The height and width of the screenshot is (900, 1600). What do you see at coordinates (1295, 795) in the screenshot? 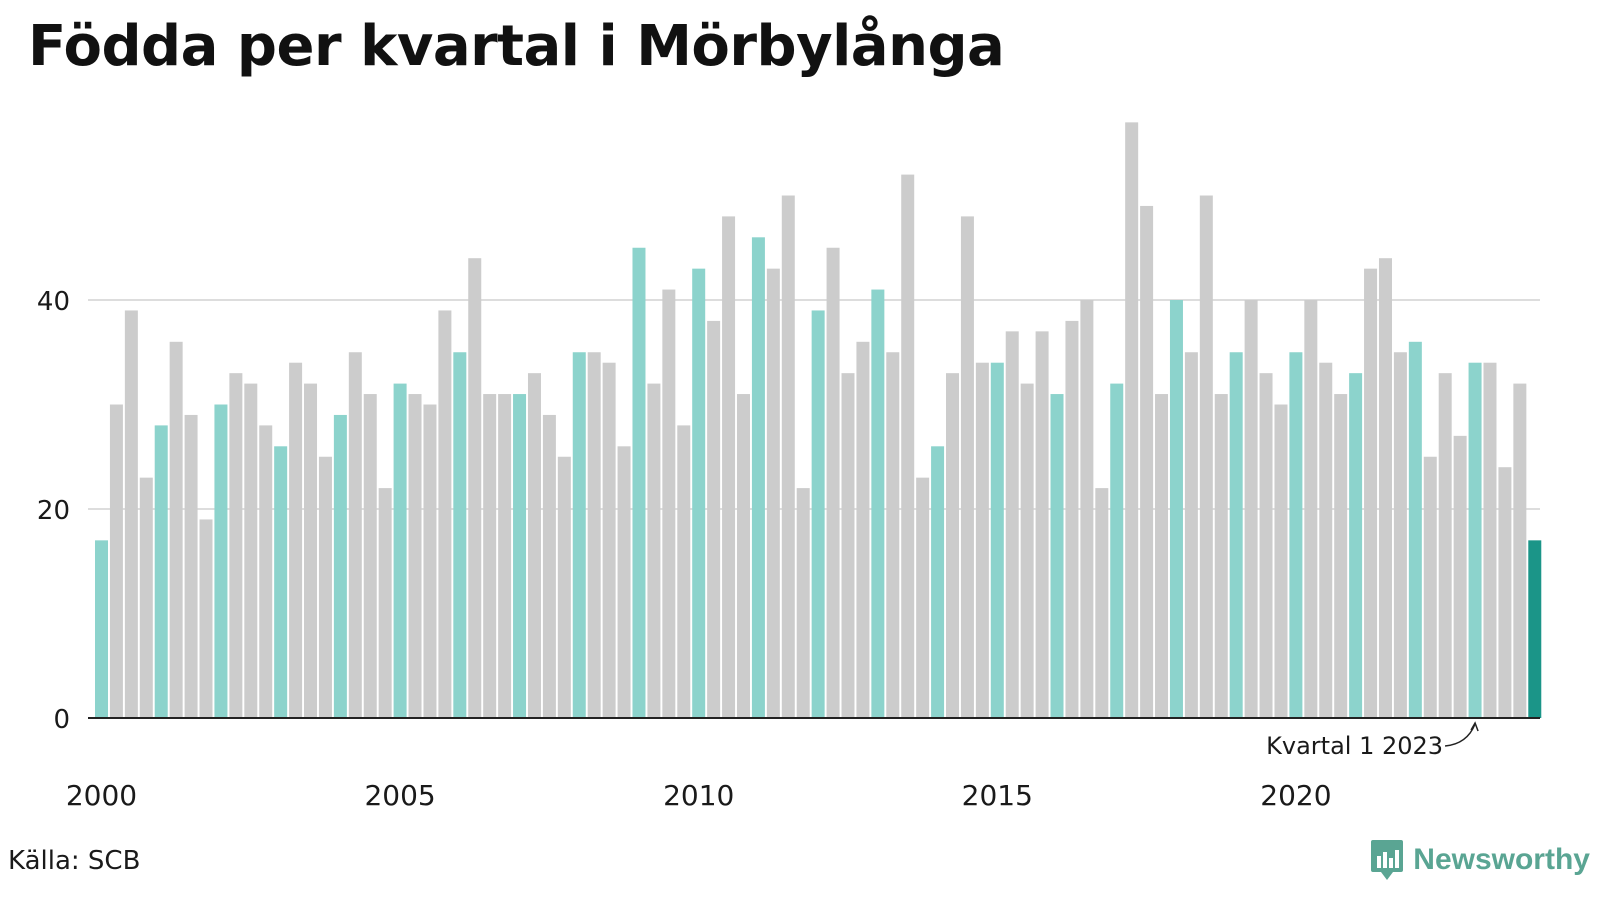
I see `x-tick-label: 2020` at bounding box center [1295, 795].